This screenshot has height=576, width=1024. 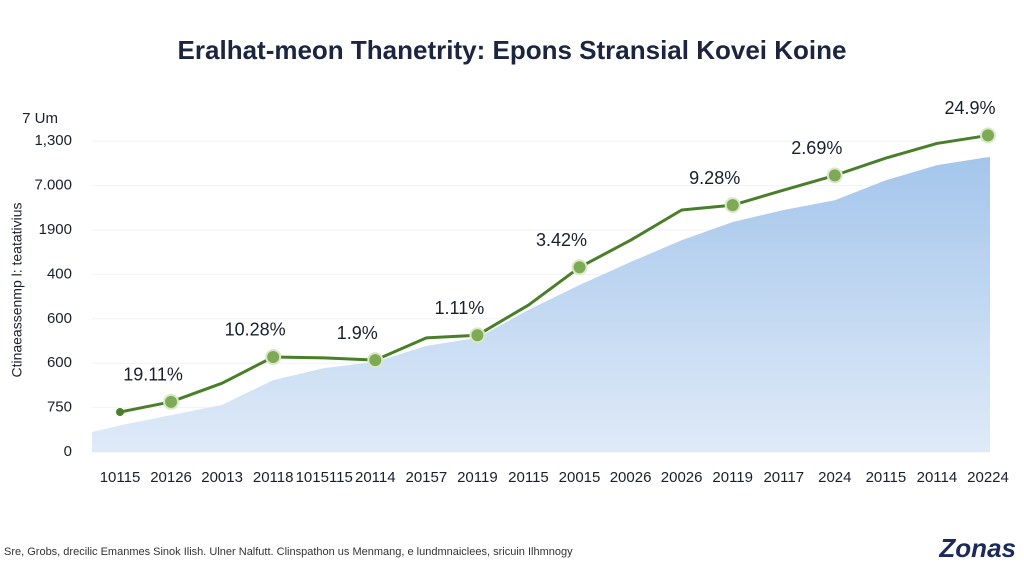 What do you see at coordinates (153, 375) in the screenshot?
I see `annotation: 19.11%` at bounding box center [153, 375].